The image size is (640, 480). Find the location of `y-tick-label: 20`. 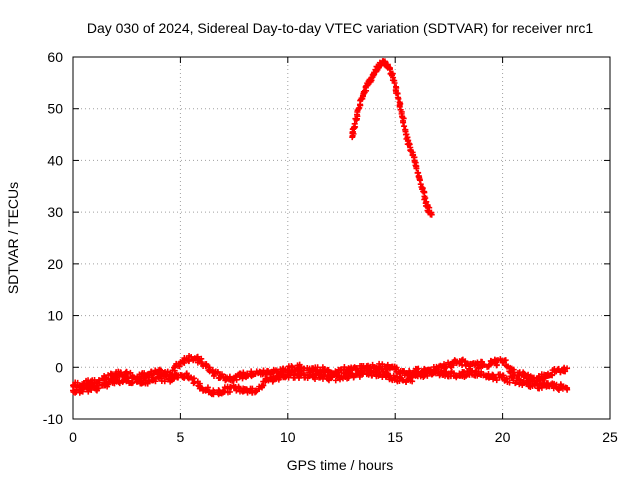

y-tick-label: 20 is located at coordinates (55, 264).